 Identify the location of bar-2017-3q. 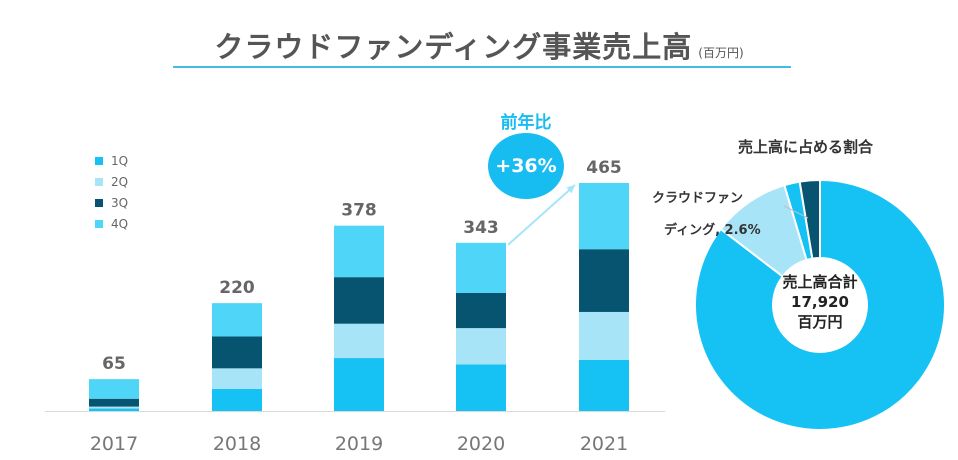
(114, 402).